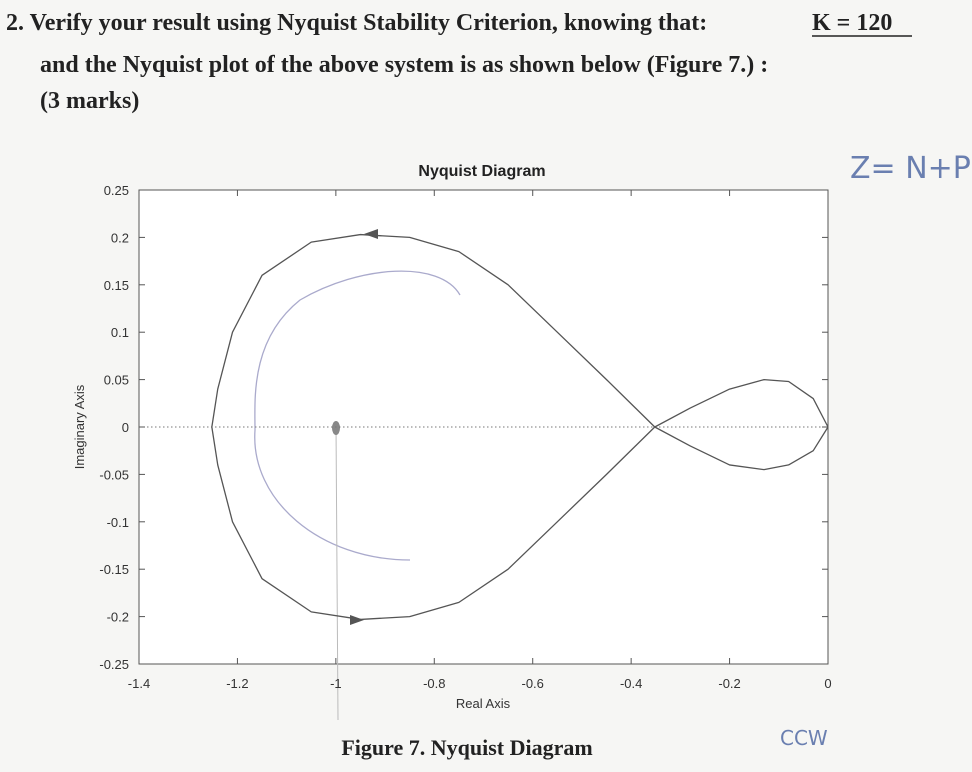  I want to click on y-tick-label: -0.15, so click(114, 569).